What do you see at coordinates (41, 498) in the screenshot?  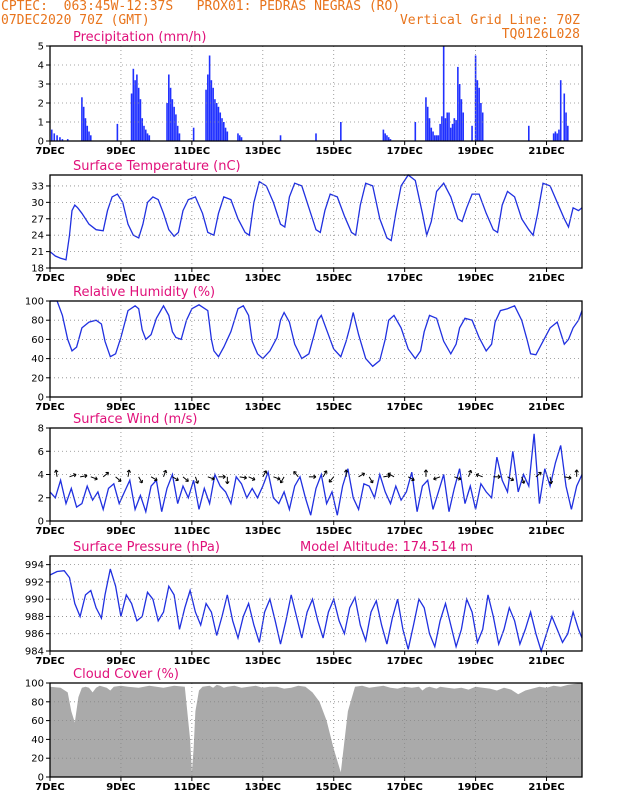 I see `y-tick-label: 2` at bounding box center [41, 498].